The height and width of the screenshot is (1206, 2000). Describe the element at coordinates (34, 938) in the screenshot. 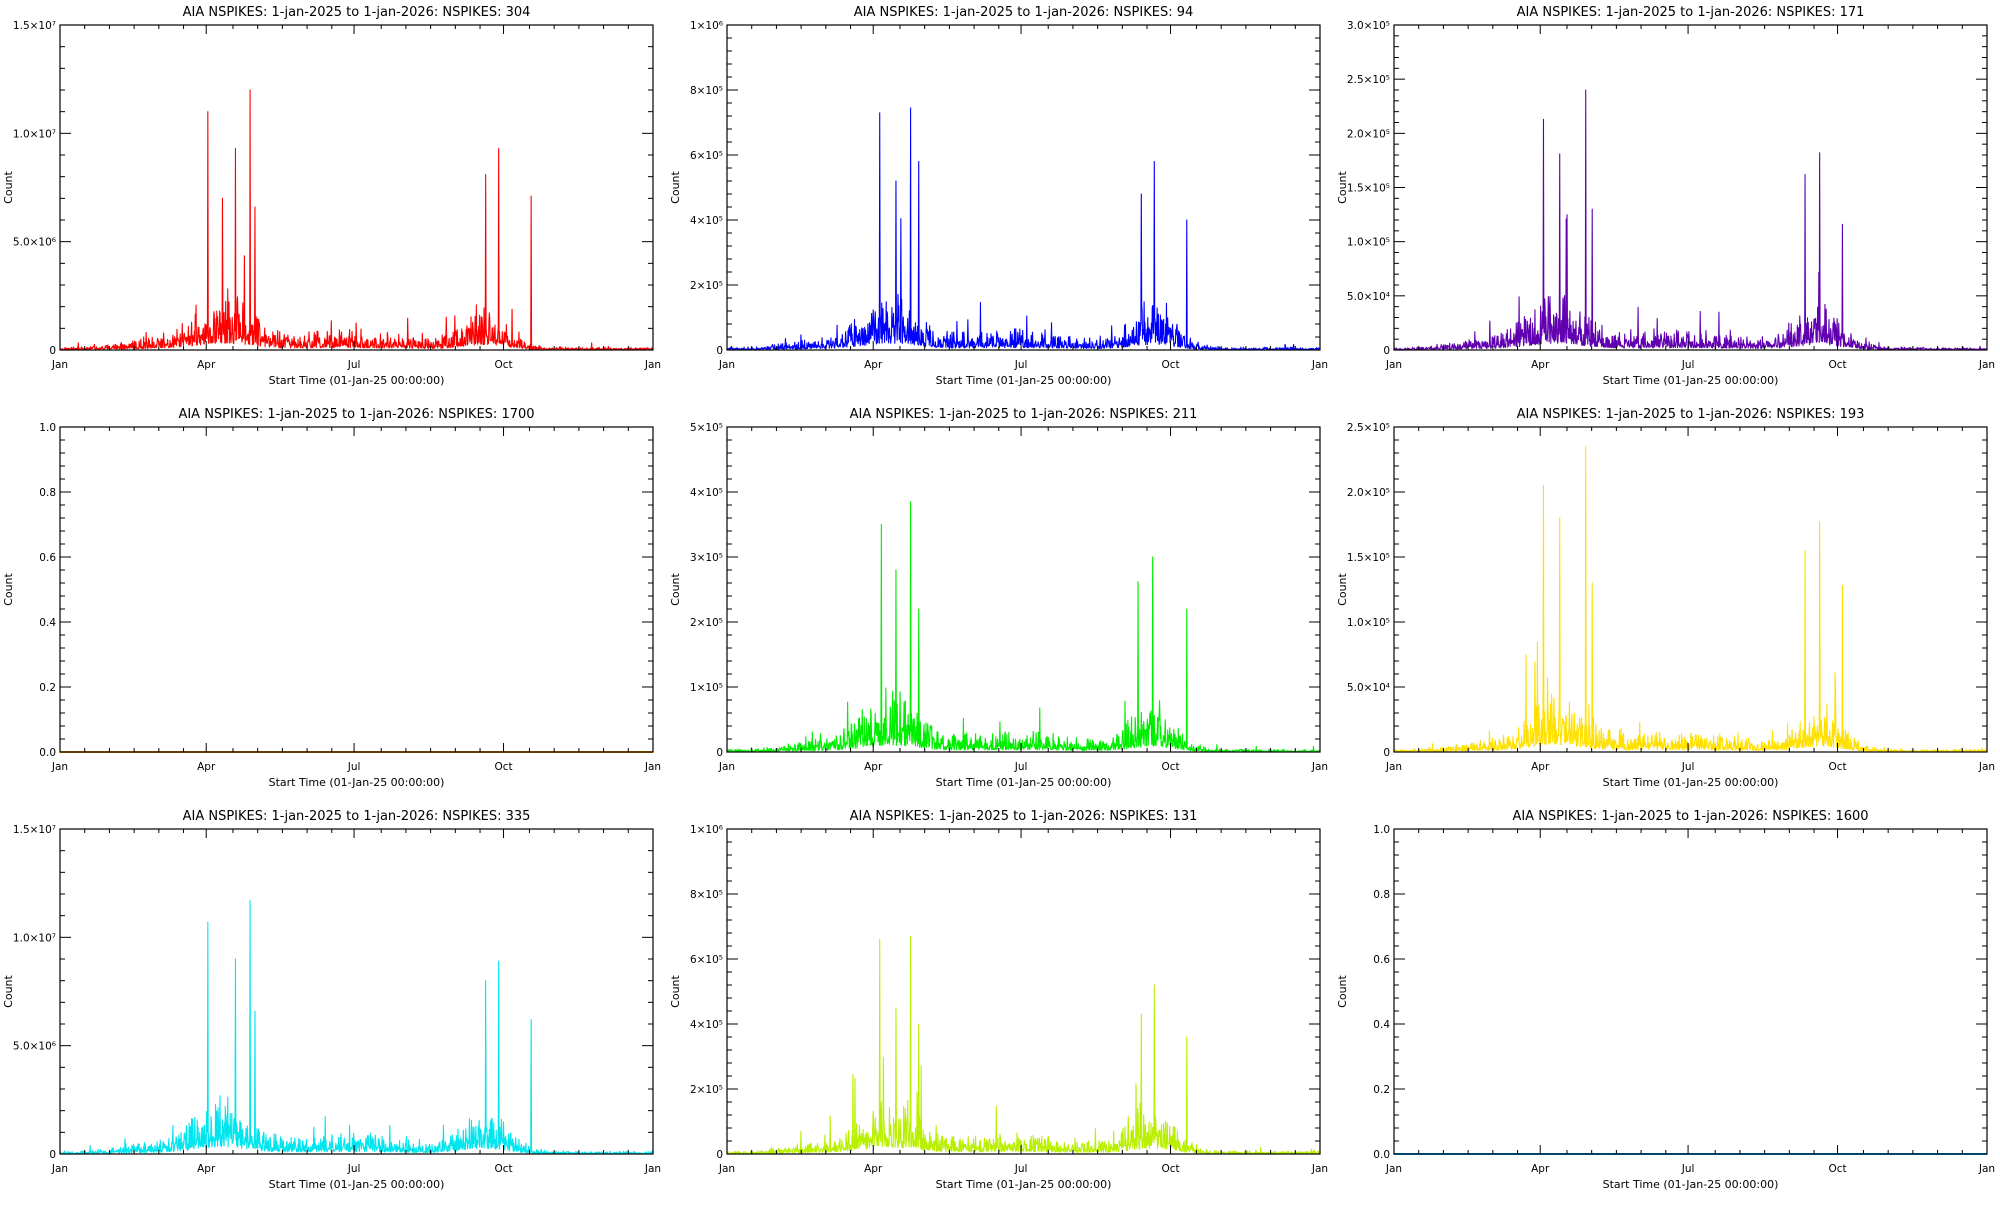

I see `y-tick-label: 1.0×10⁷` at that location.